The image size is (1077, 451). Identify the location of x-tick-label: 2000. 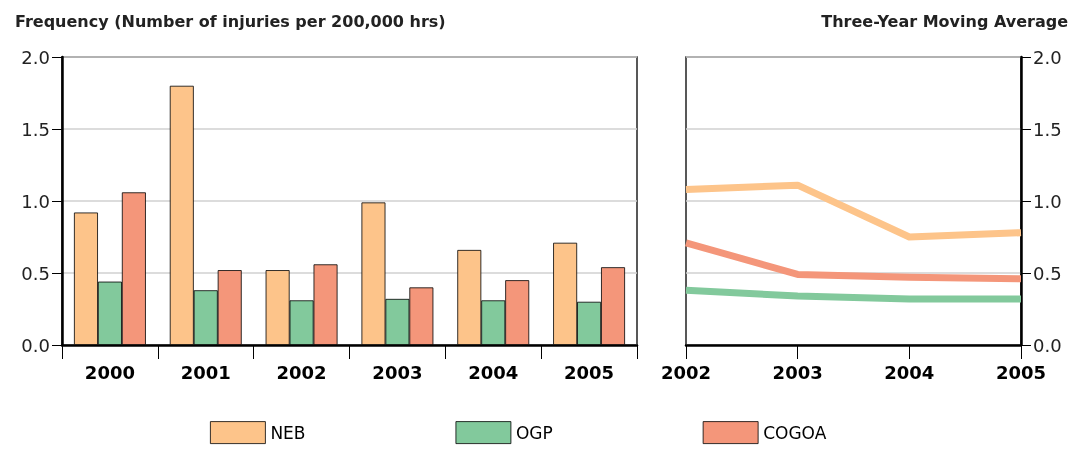
(109, 372).